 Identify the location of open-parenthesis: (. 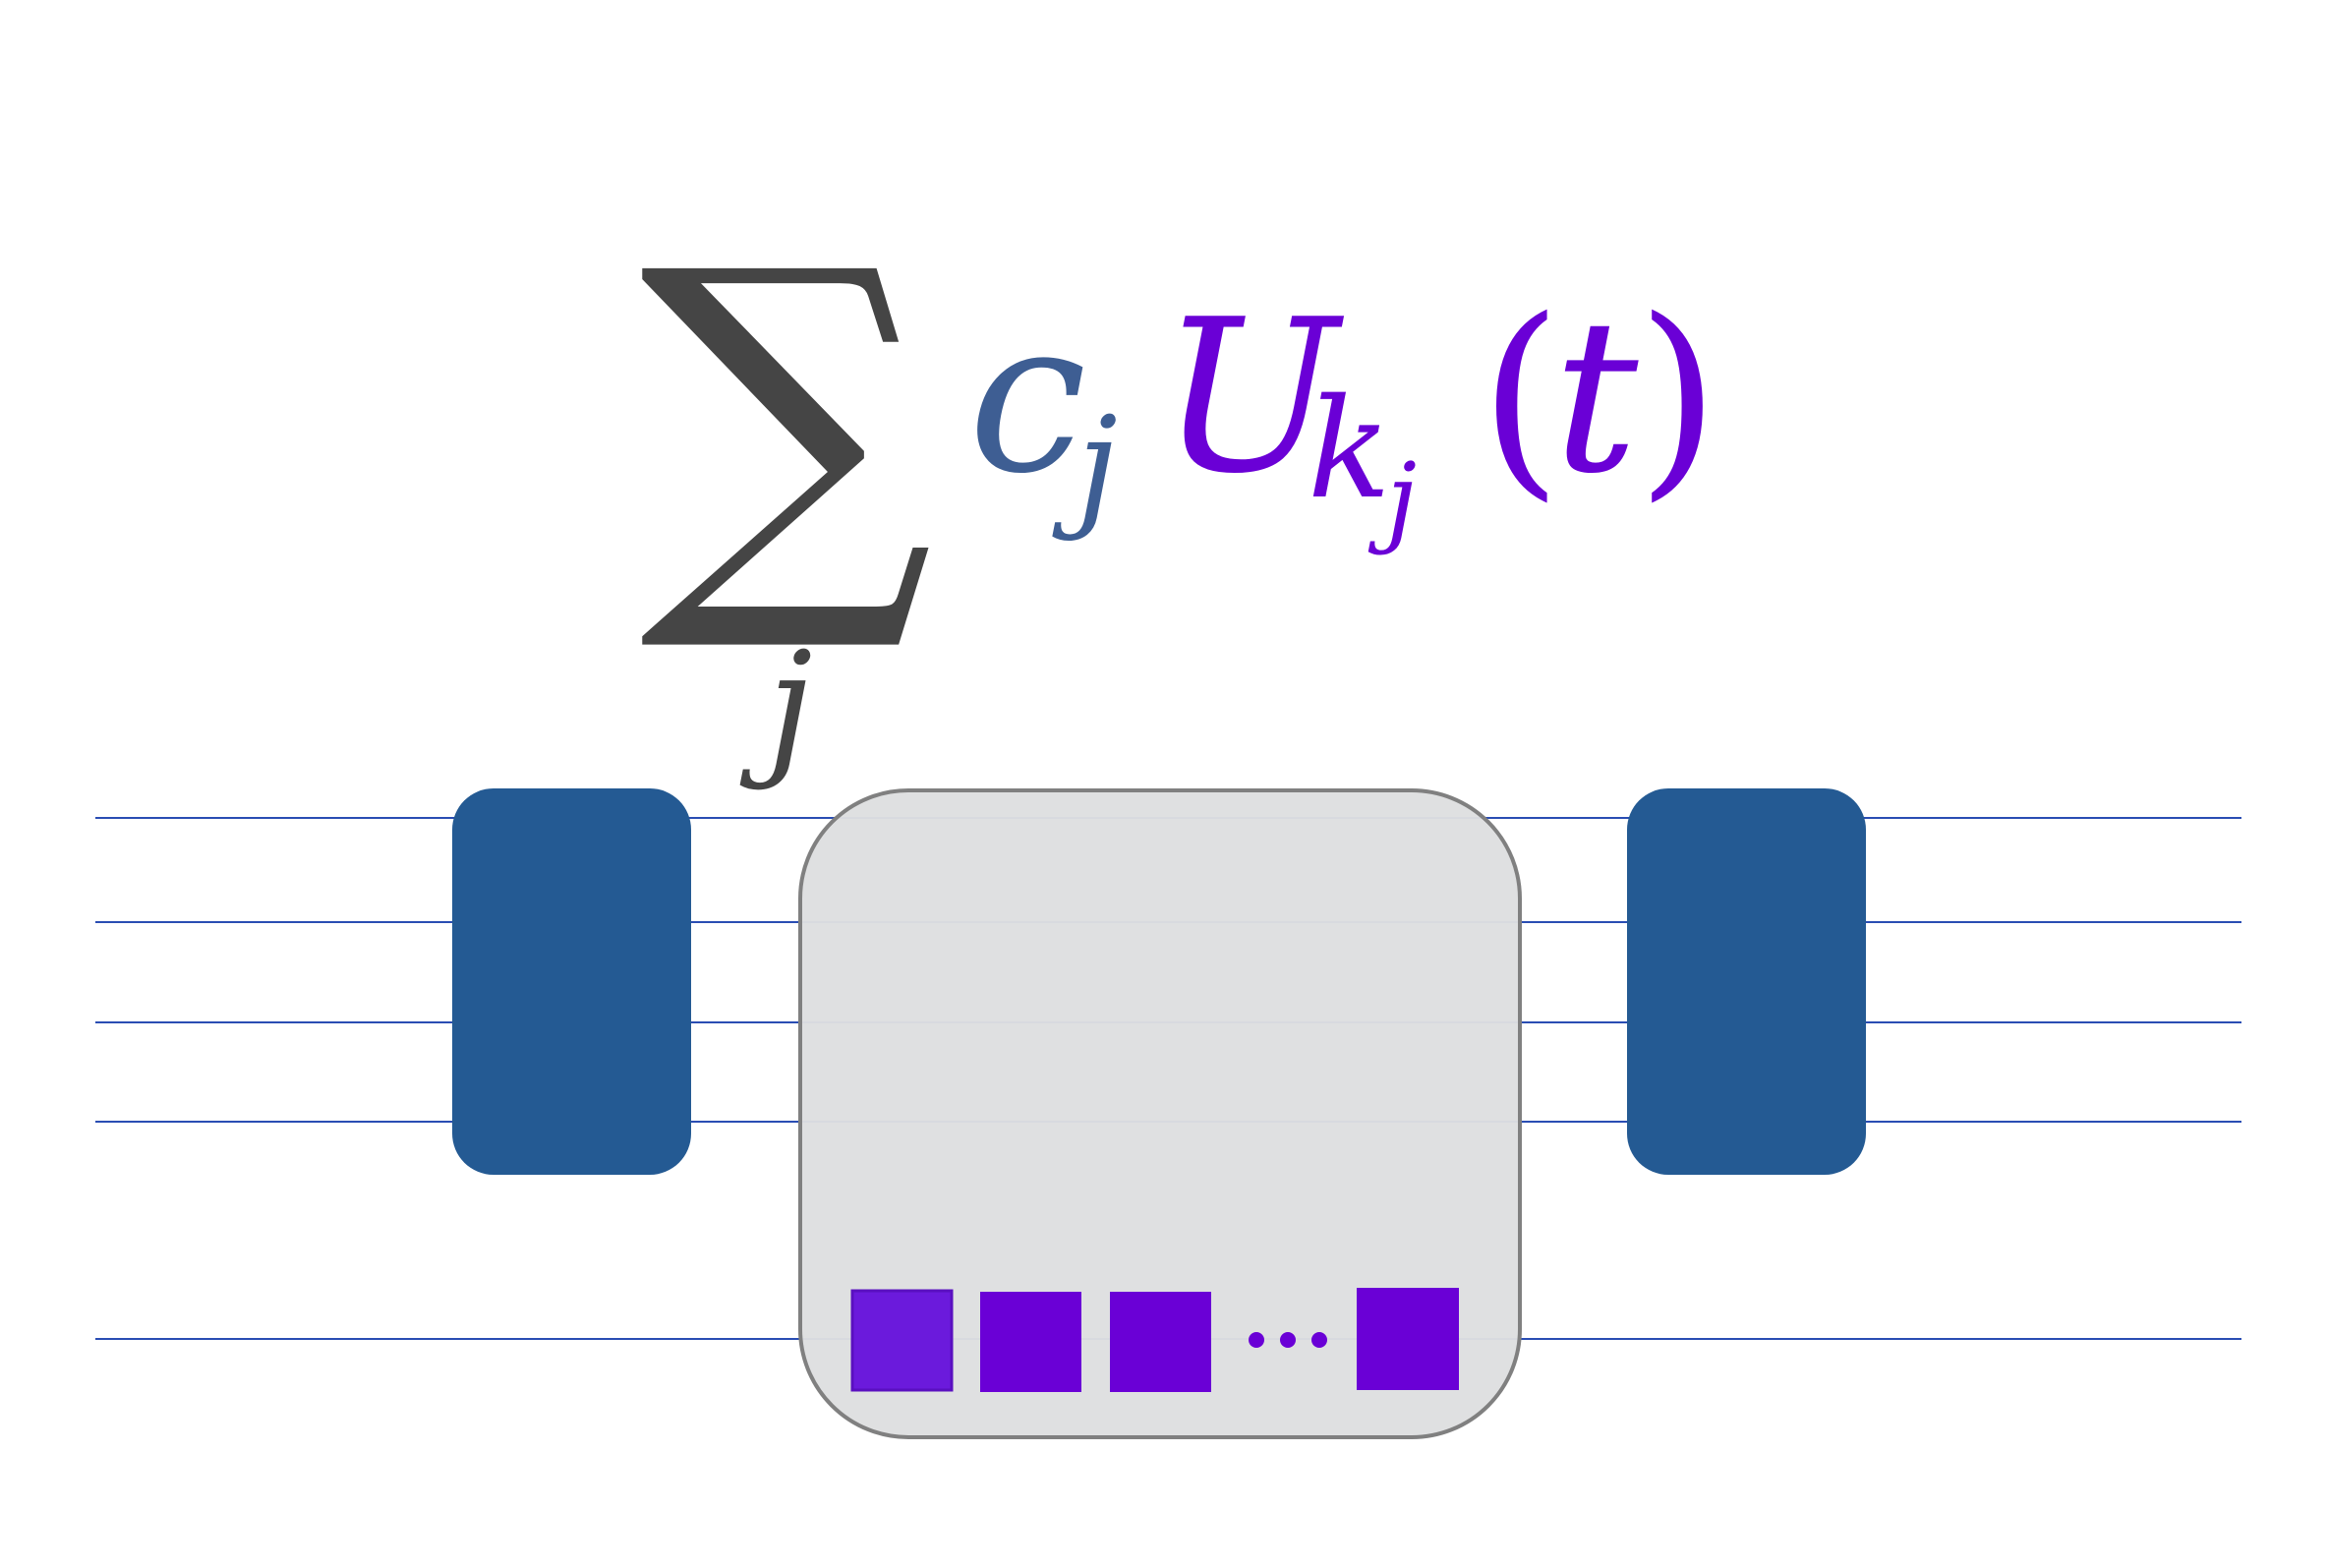
(1521, 397).